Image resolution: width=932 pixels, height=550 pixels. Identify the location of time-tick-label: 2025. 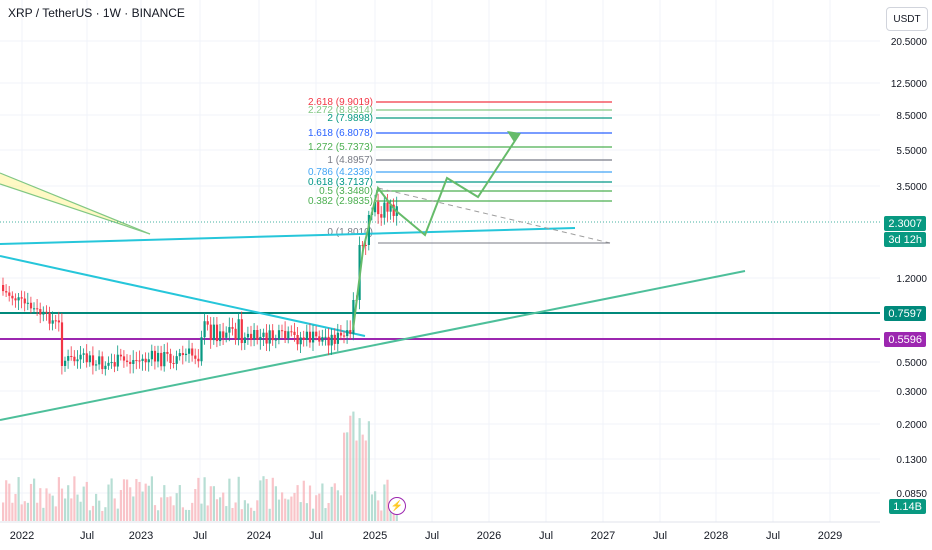
(375, 536).